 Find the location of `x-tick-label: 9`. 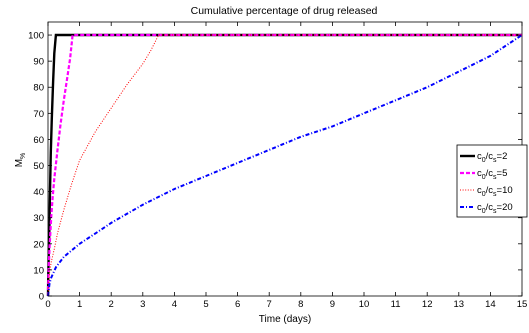

x-tick-label: 9 is located at coordinates (332, 304).